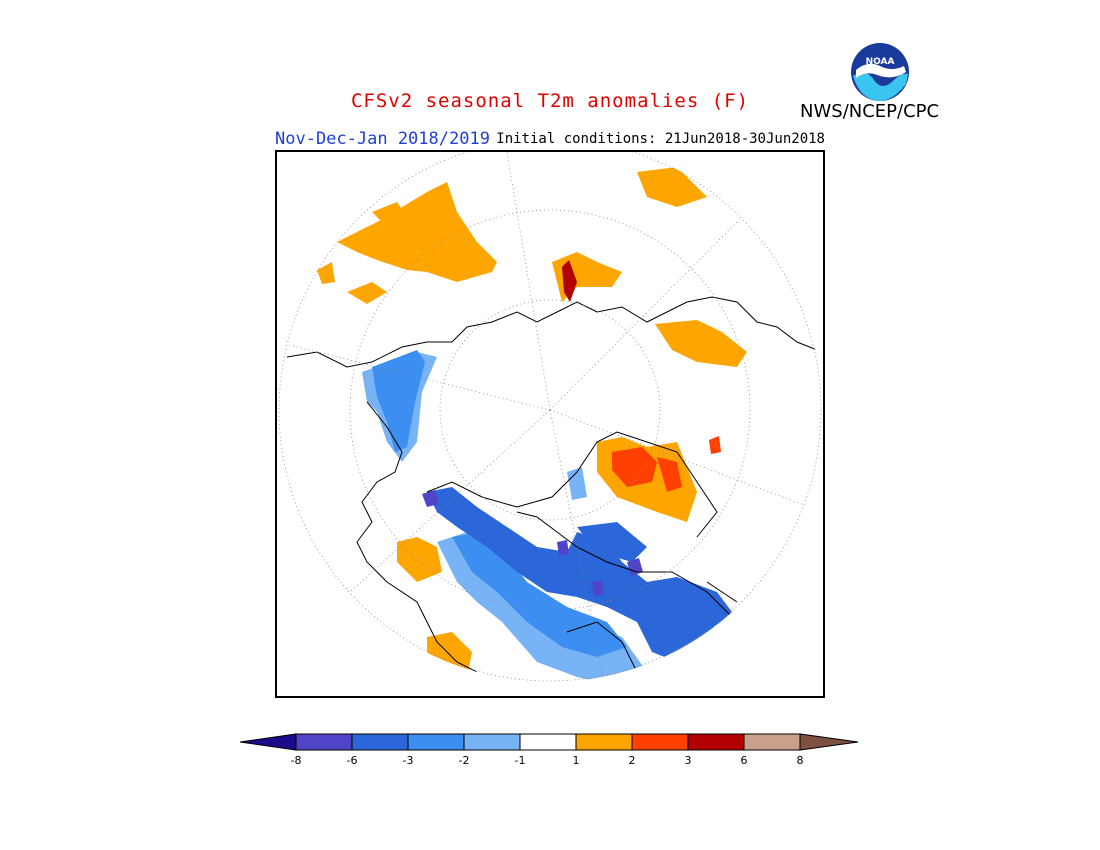 The image size is (1100, 850). I want to click on colorbar-left-arrow, so click(268, 742).